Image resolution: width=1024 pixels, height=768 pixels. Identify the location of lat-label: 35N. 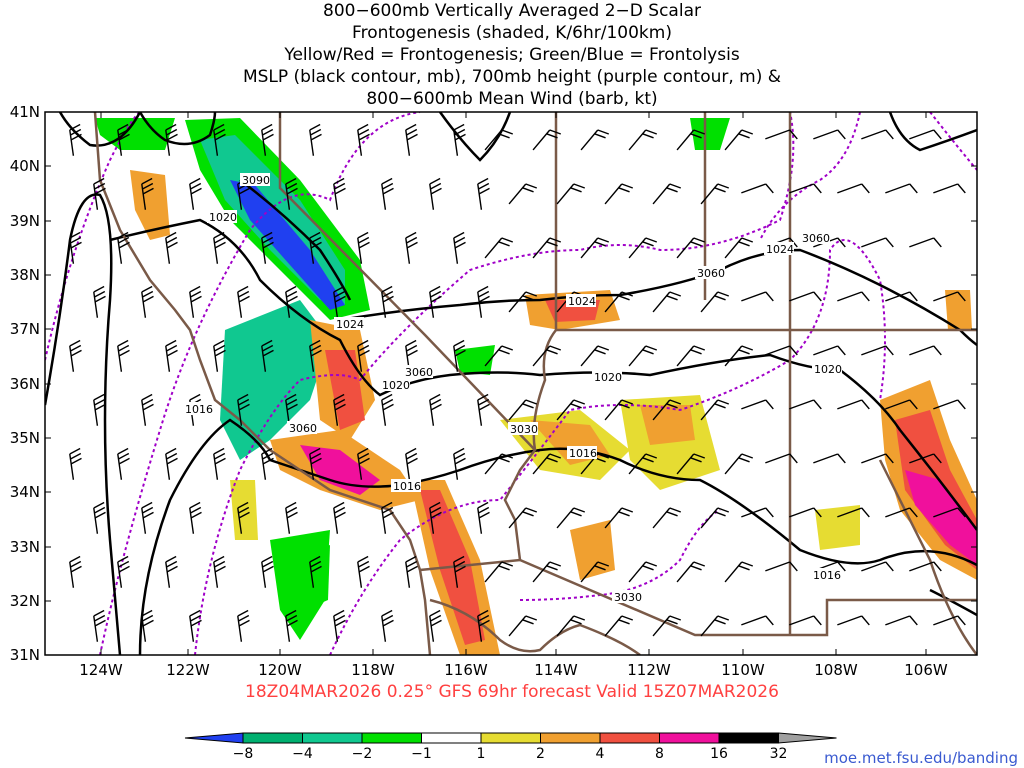
(25, 438).